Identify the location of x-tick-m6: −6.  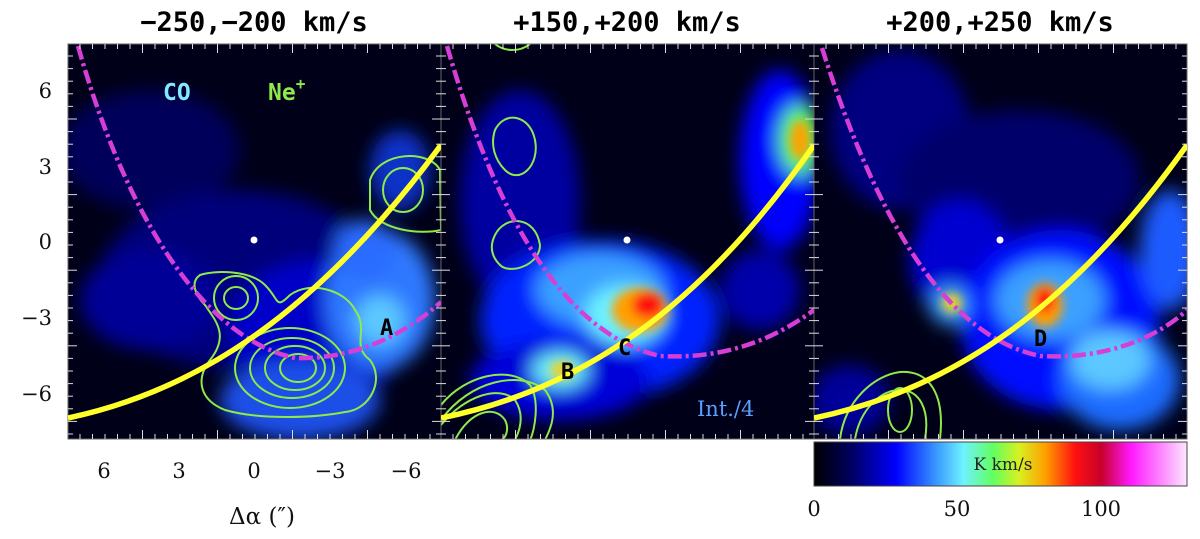
(406, 471).